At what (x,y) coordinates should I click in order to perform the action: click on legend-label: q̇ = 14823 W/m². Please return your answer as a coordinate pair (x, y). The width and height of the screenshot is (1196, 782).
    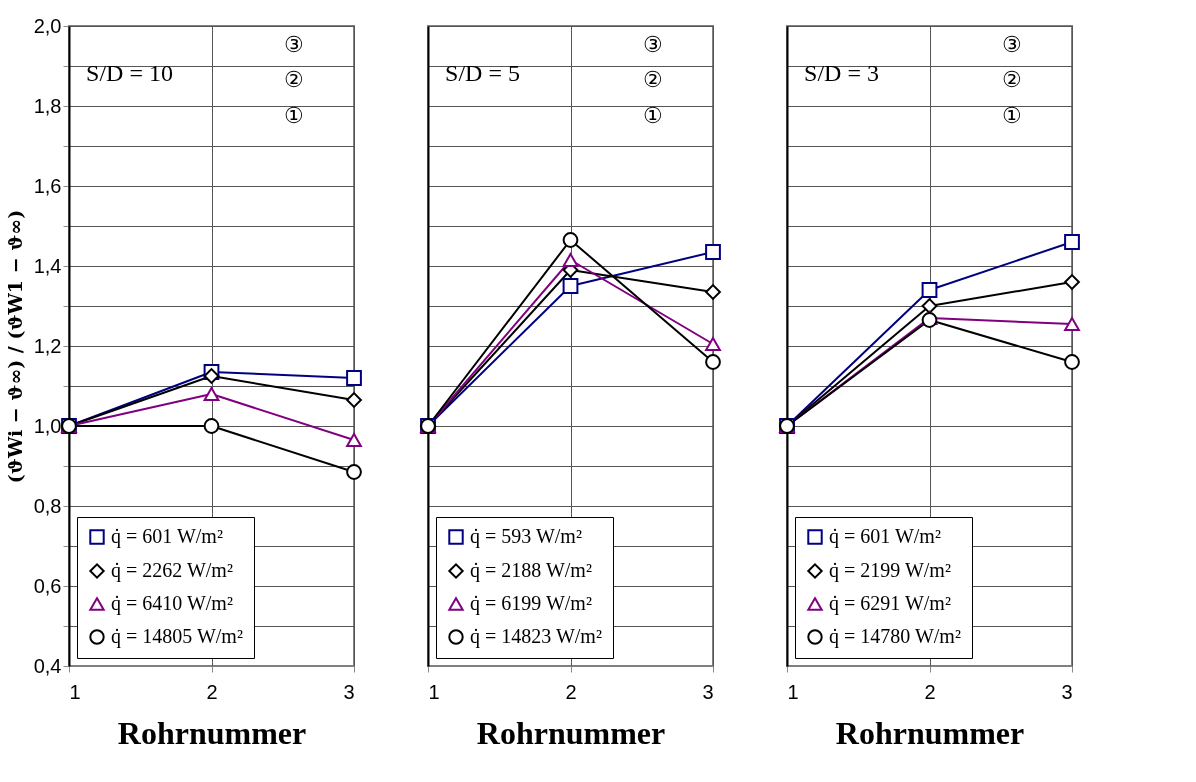
    Looking at the image, I should click on (536, 636).